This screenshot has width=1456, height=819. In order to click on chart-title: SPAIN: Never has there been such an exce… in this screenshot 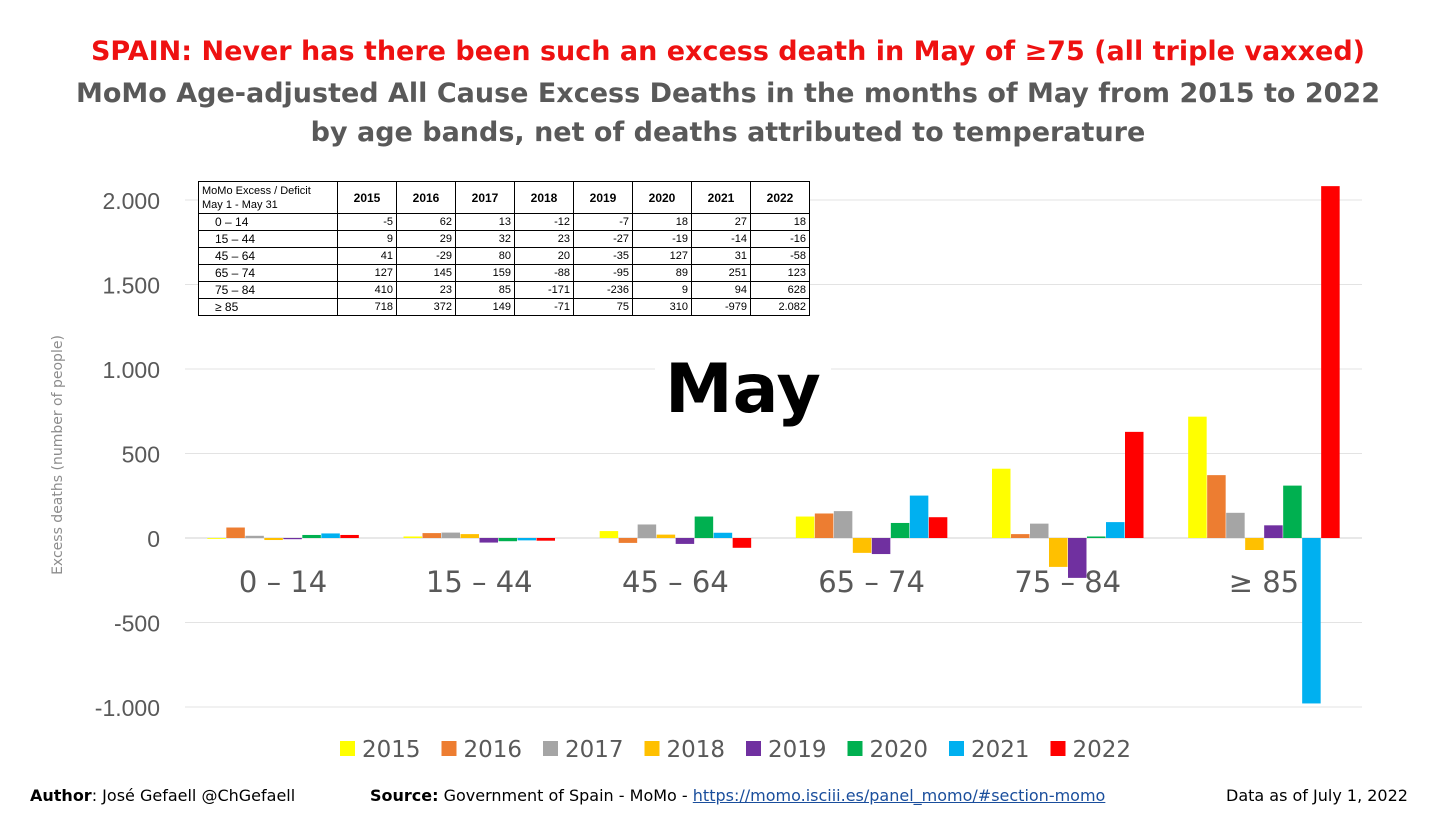, I will do `click(727, 51)`.